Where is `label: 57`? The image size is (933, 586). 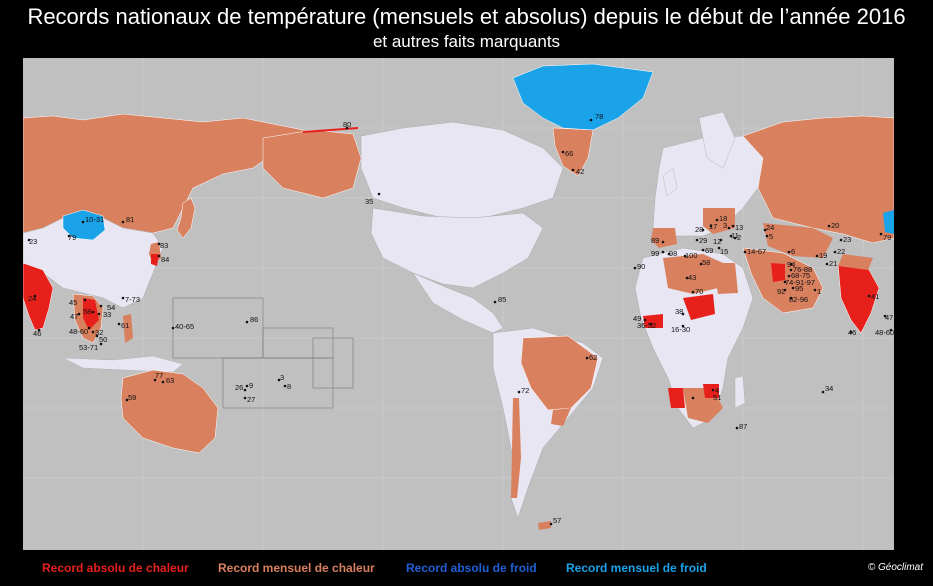 label: 57 is located at coordinates (557, 520).